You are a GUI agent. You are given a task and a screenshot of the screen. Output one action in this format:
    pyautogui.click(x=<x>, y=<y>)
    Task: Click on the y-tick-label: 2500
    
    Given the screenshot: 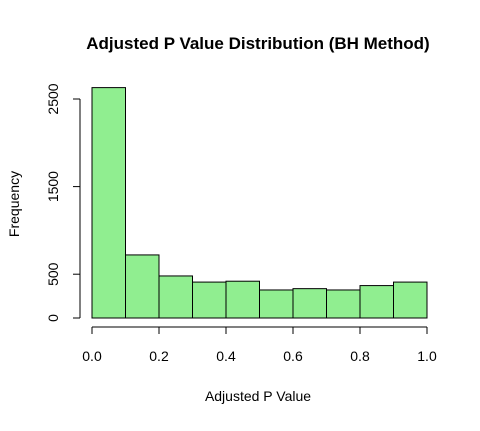 What is the action you would take?
    pyautogui.click(x=53, y=98)
    